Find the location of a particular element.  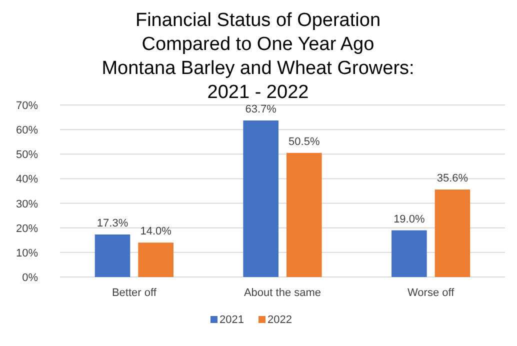

x-tick-label: Worse off is located at coordinates (431, 293).